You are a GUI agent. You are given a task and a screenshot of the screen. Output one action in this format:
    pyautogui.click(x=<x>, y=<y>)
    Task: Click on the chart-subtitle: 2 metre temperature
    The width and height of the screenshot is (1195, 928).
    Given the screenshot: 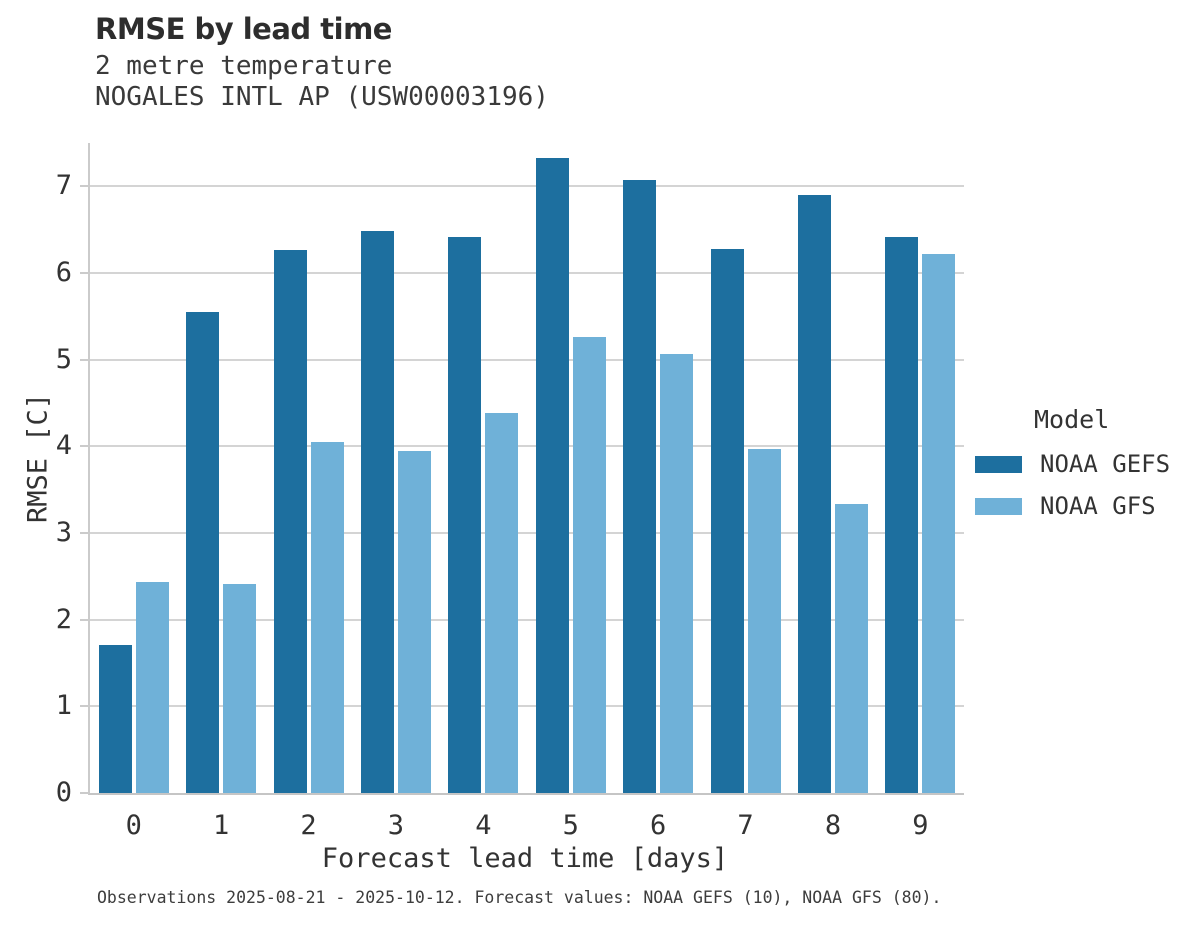 What is the action you would take?
    pyautogui.click(x=244, y=66)
    